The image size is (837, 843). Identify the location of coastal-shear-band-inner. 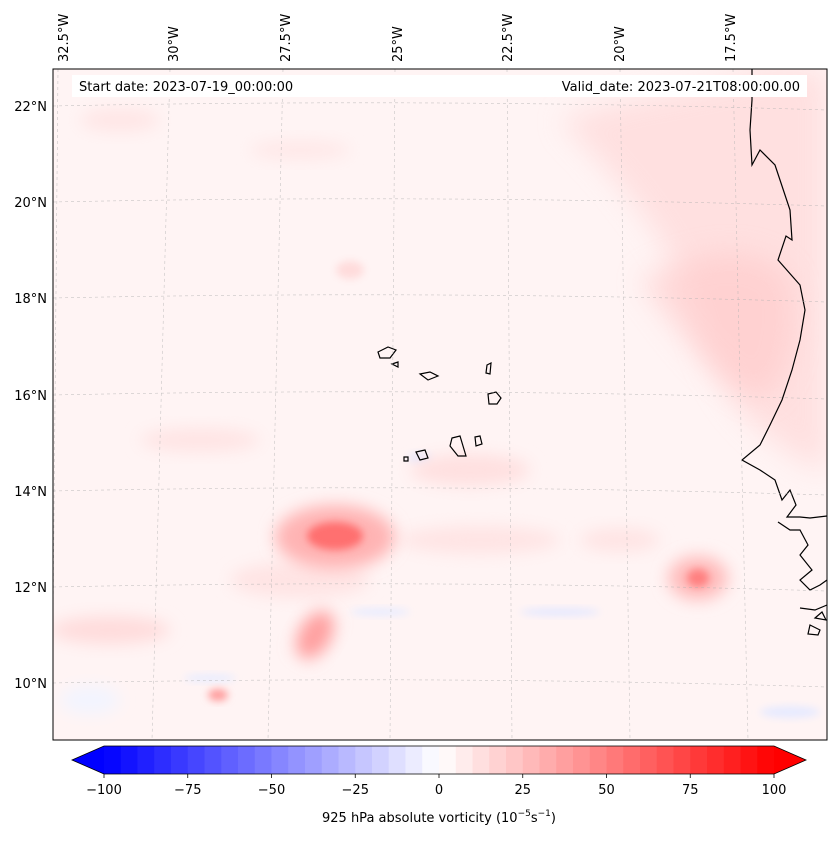
(717, 326).